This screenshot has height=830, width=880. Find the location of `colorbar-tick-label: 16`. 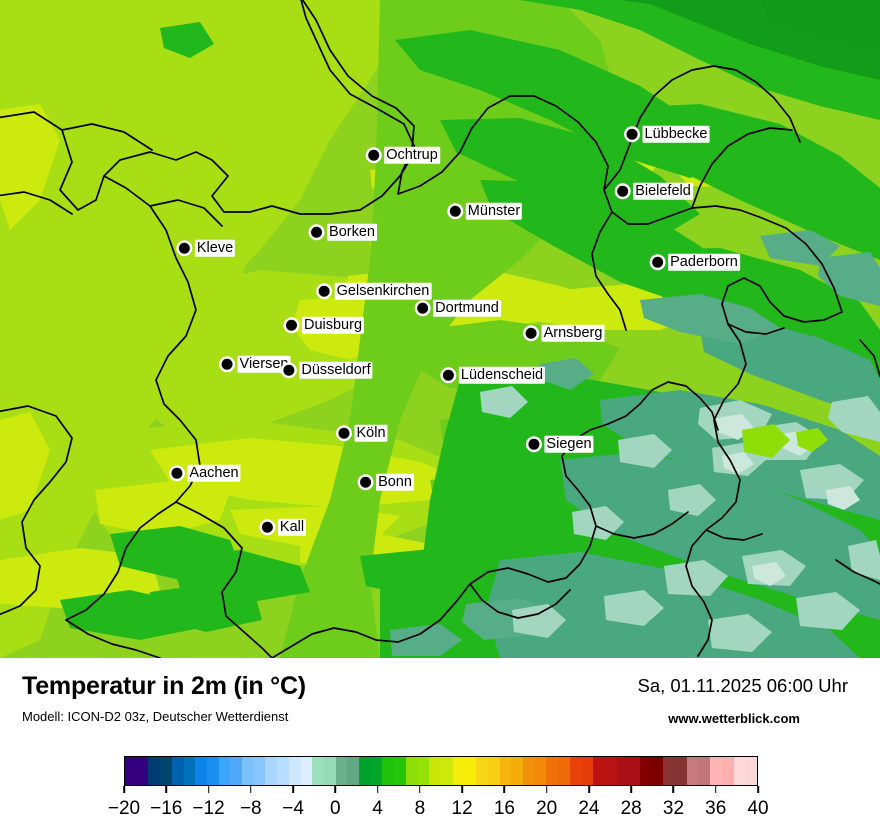

colorbar-tick-label: 16 is located at coordinates (504, 808).